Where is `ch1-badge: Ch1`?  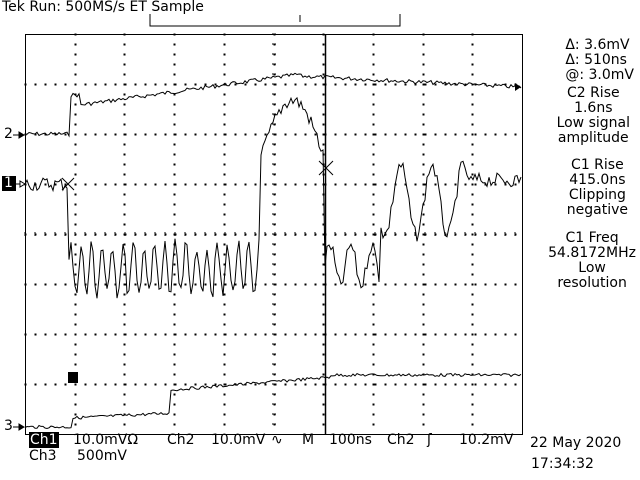
ch1-badge: Ch1 is located at coordinates (44, 440).